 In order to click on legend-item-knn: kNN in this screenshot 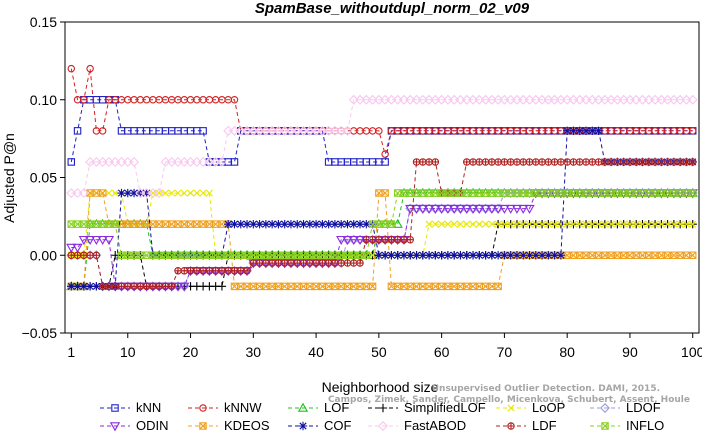, I will do `click(130, 407)`.